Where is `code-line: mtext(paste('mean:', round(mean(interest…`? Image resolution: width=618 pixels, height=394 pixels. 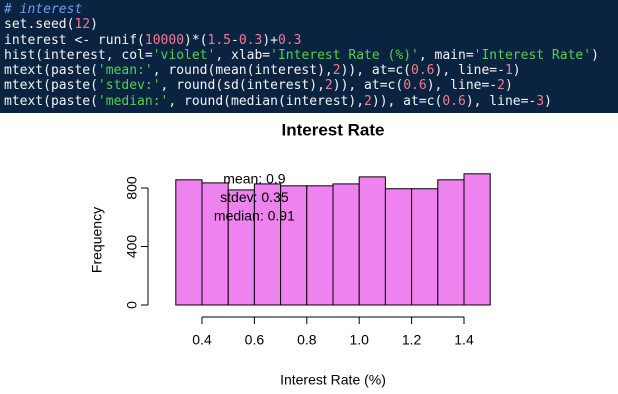
code-line: mtext(paste('mean:', round(mean(interest… is located at coordinates (262, 71).